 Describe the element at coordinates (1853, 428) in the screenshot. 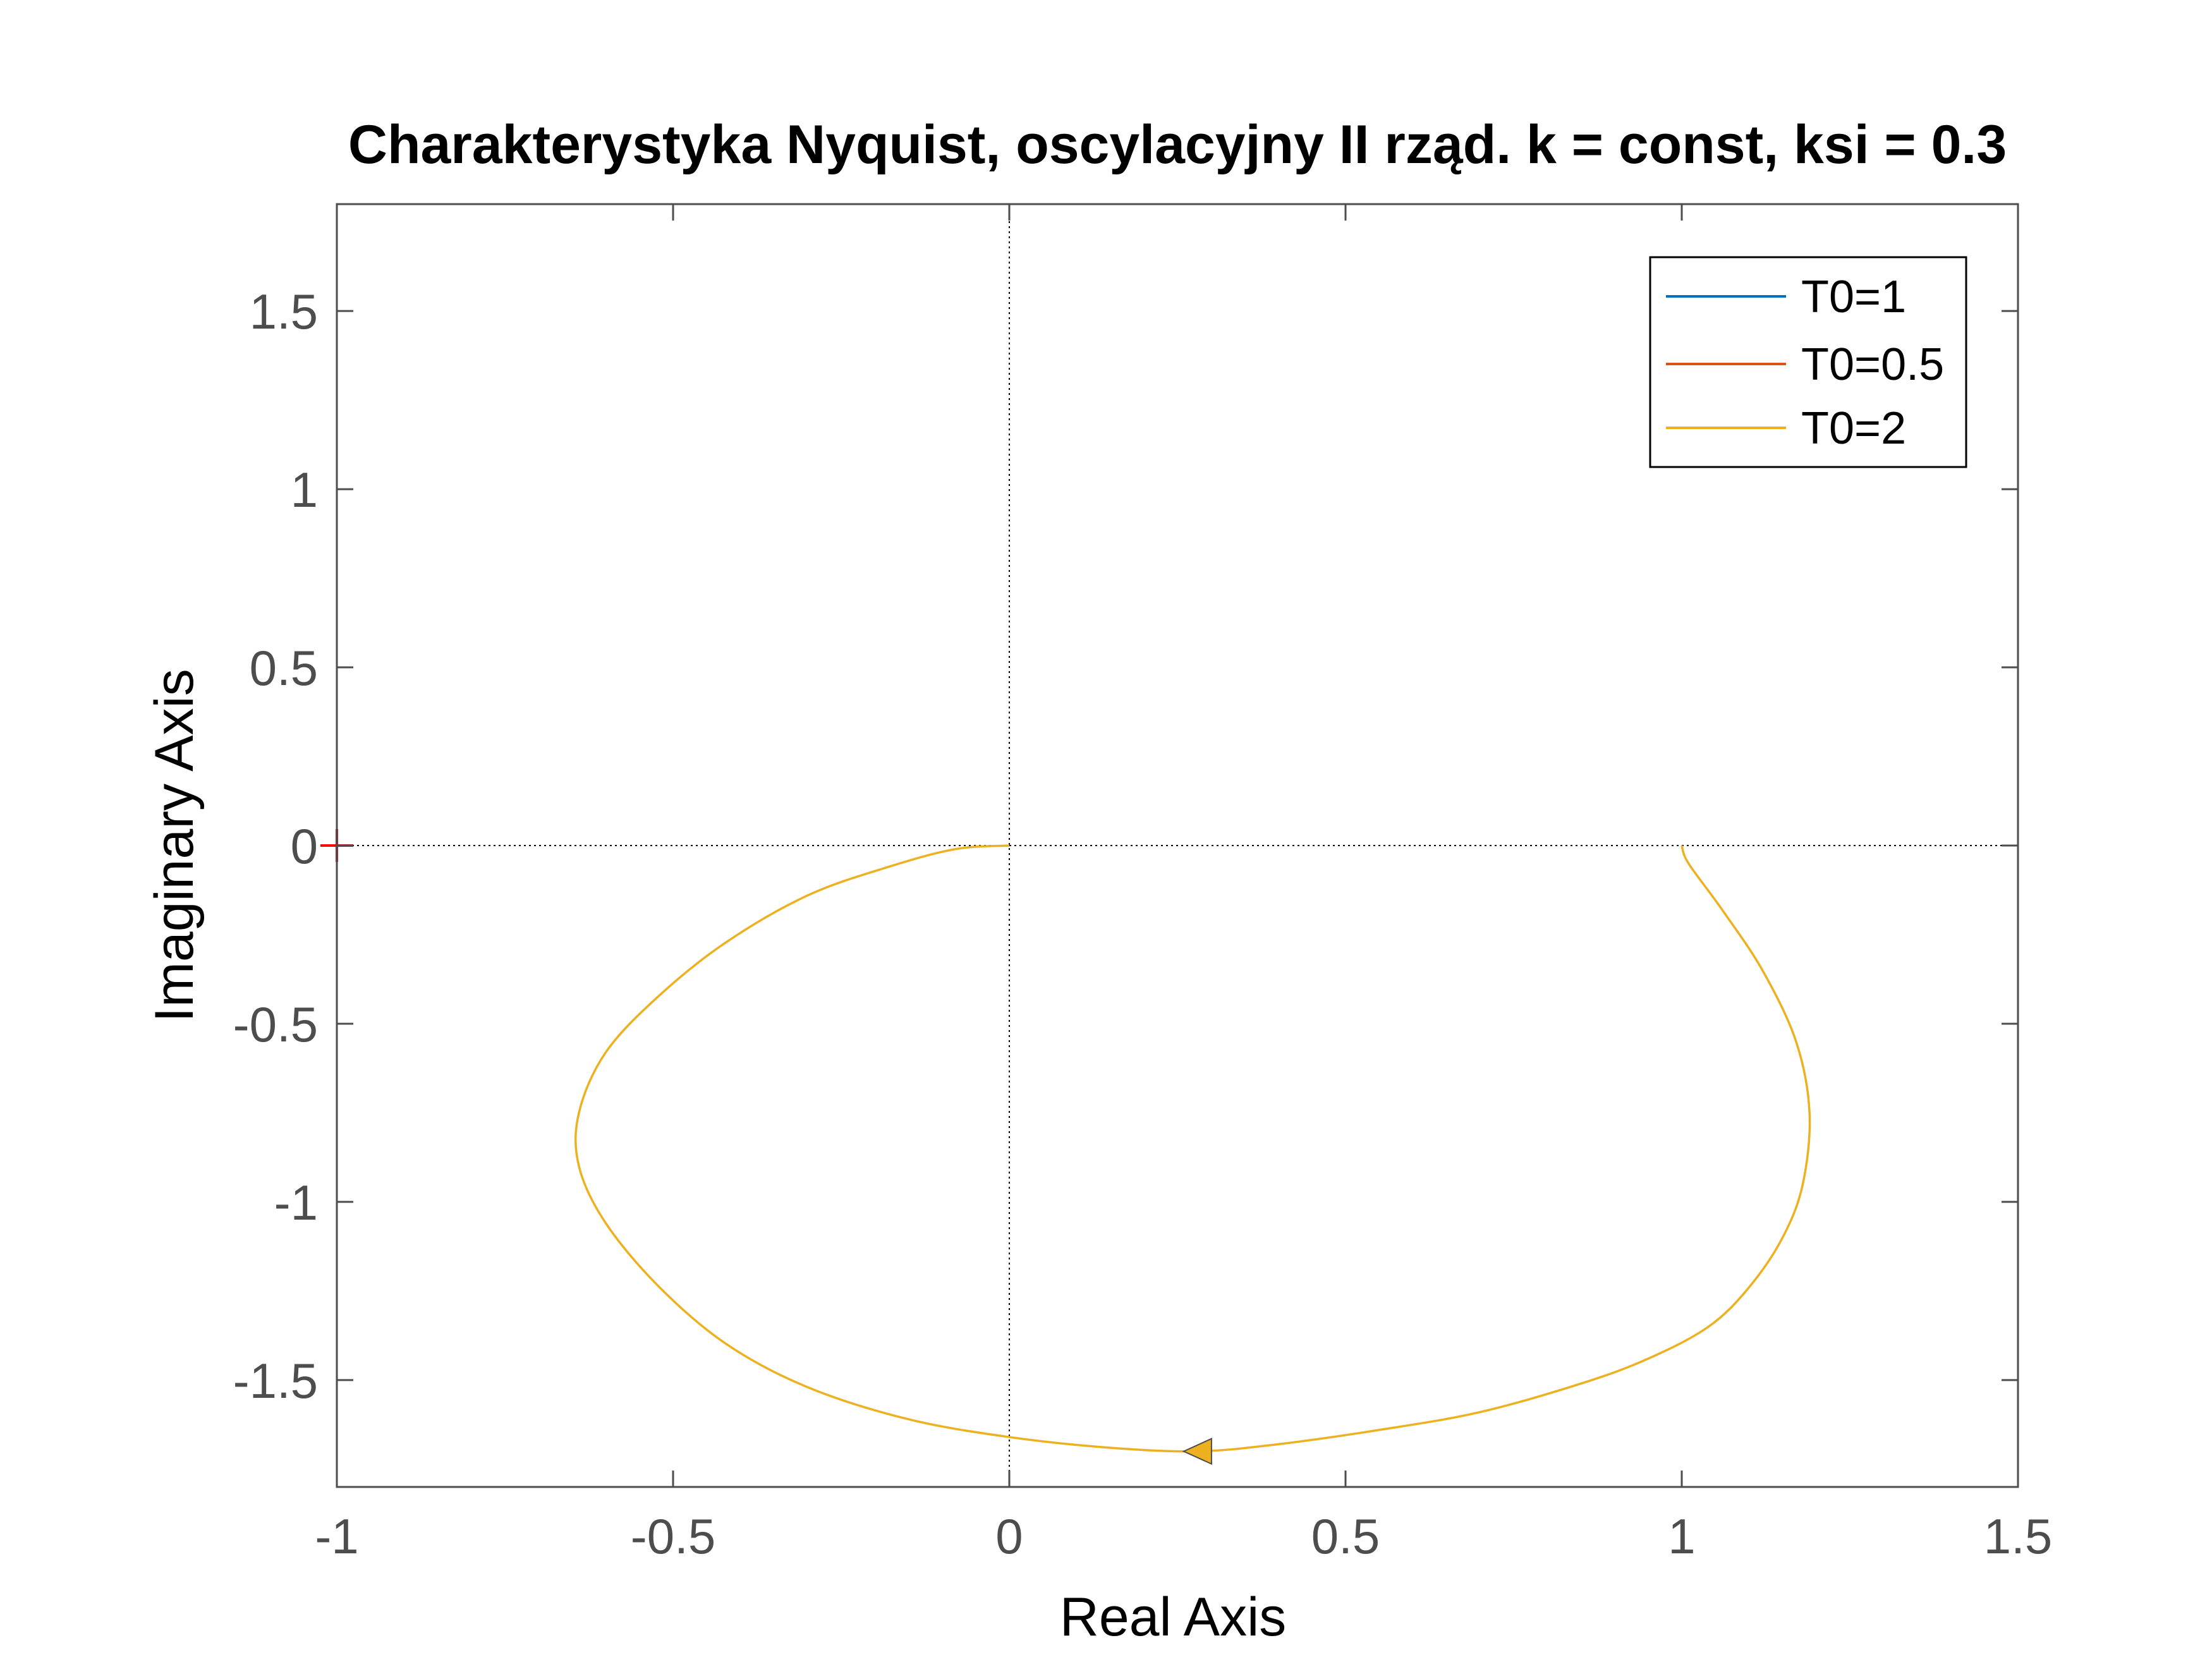

I see `legend-label-t0-2: T0=2` at that location.